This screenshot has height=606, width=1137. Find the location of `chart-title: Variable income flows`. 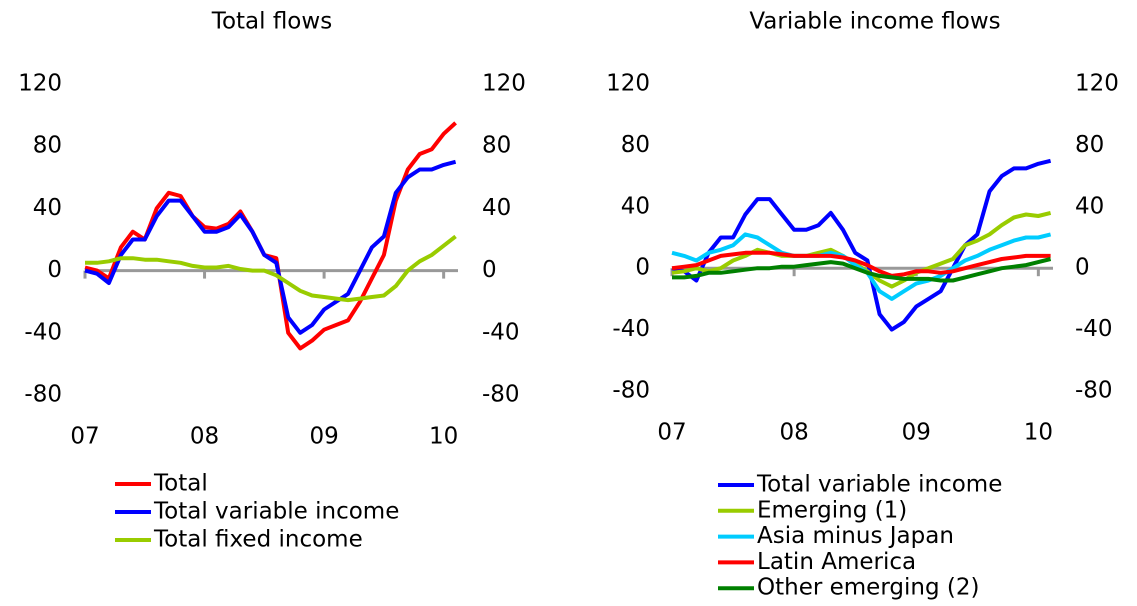

chart-title: Variable income flows is located at coordinates (874, 22).